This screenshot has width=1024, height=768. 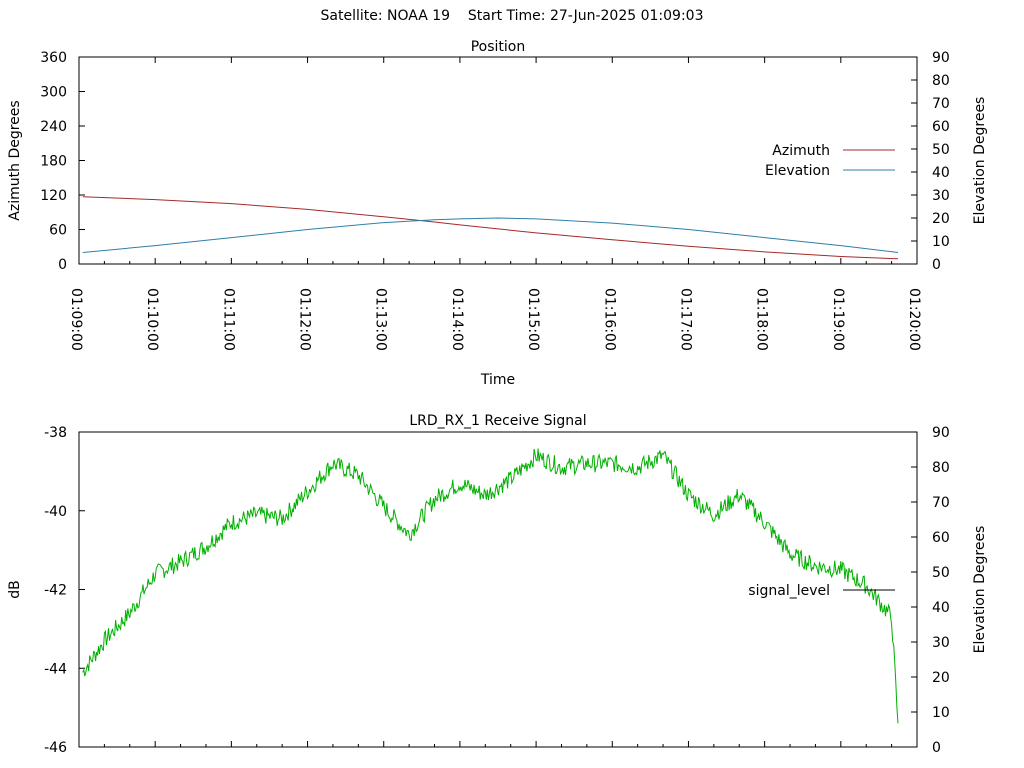 I want to click on legend-label: Azimuth, so click(x=801, y=151).